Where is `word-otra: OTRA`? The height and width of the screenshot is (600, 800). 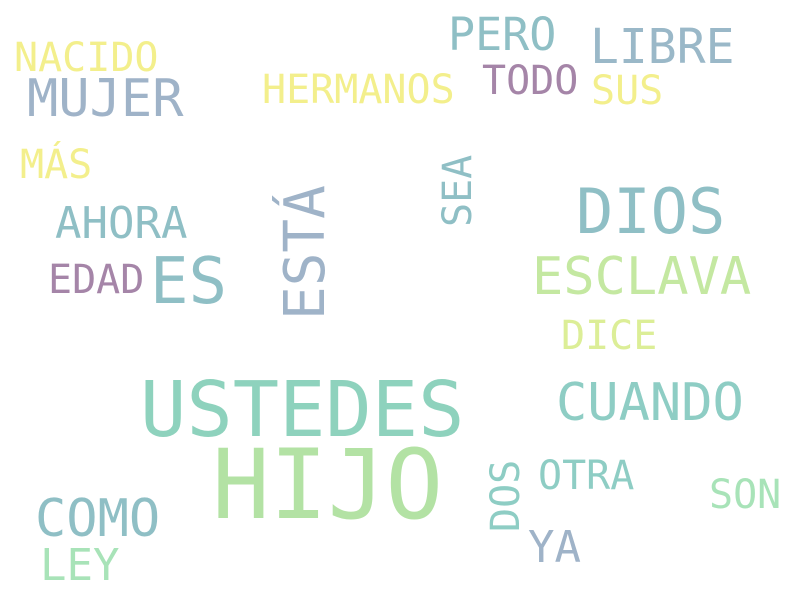
word-otra: OTRA is located at coordinates (586, 476).